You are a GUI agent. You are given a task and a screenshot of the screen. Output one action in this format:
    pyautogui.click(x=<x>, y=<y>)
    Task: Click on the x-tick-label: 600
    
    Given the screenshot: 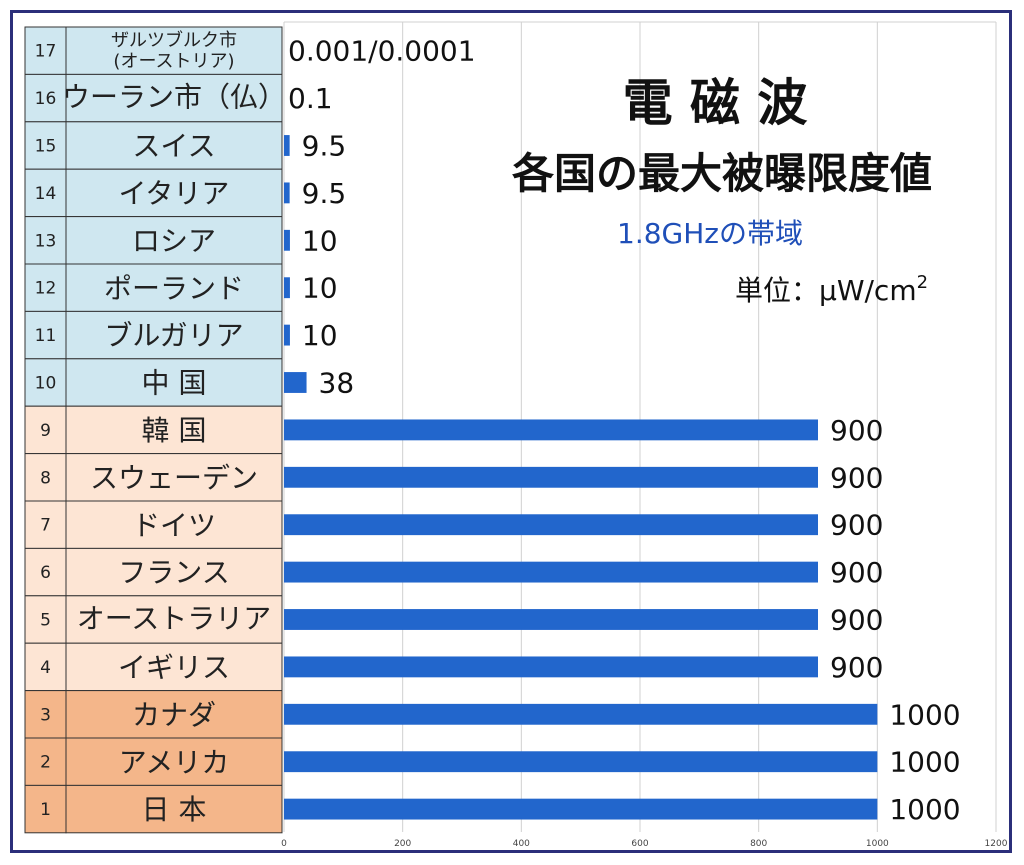 What is the action you would take?
    pyautogui.click(x=639, y=844)
    